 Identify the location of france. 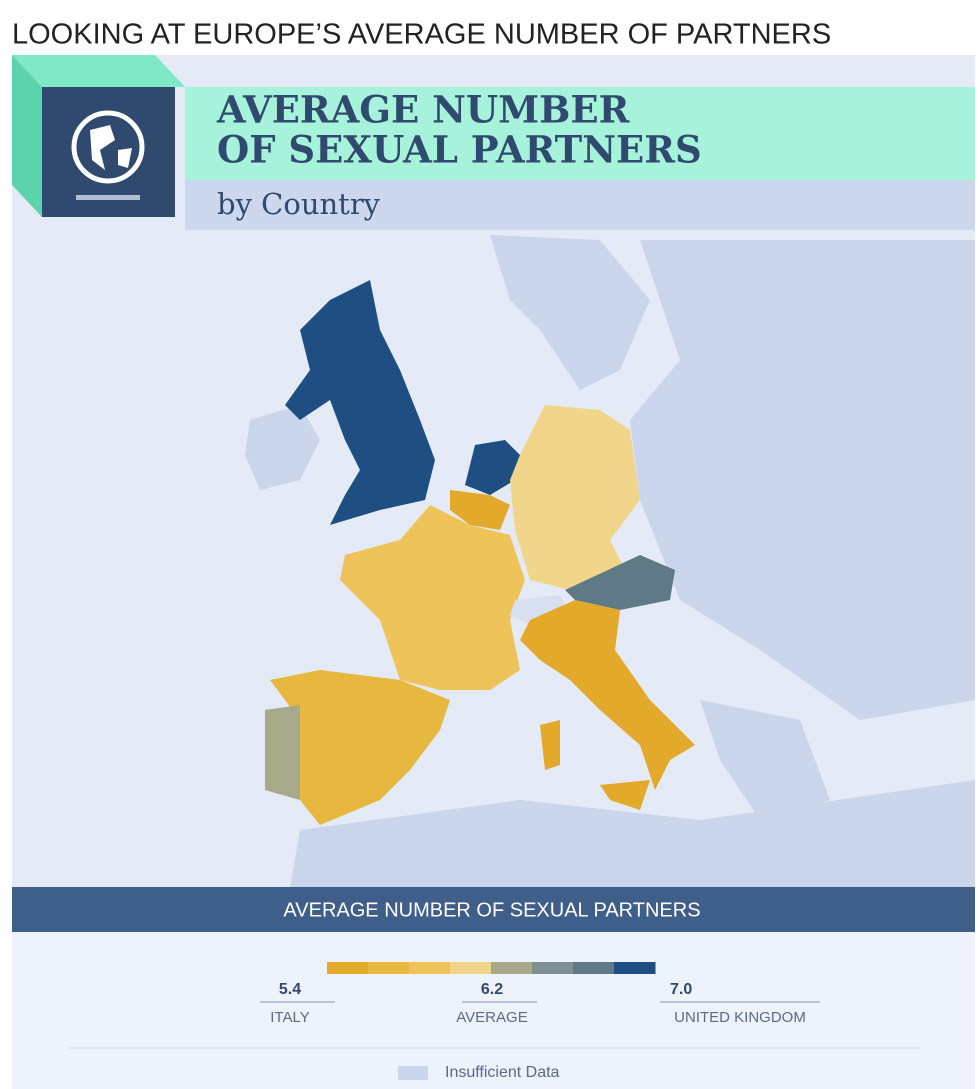
(432, 597).